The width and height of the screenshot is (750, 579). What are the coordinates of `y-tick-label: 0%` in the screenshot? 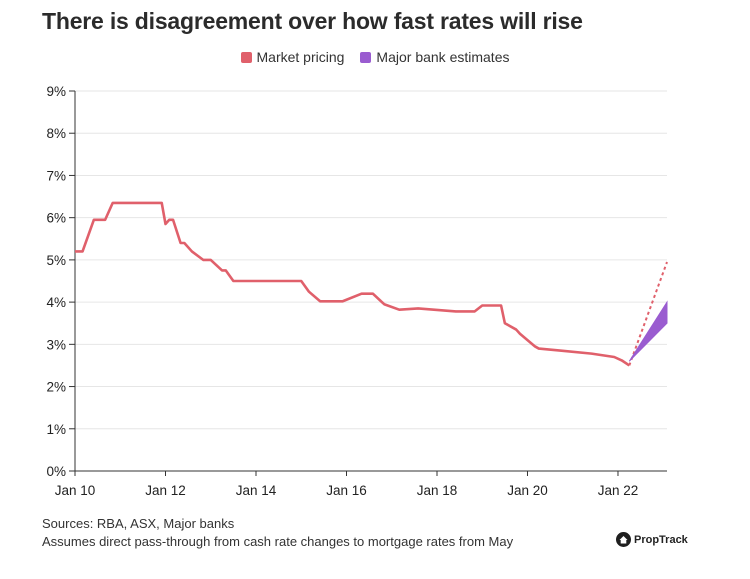 It's located at (56, 471).